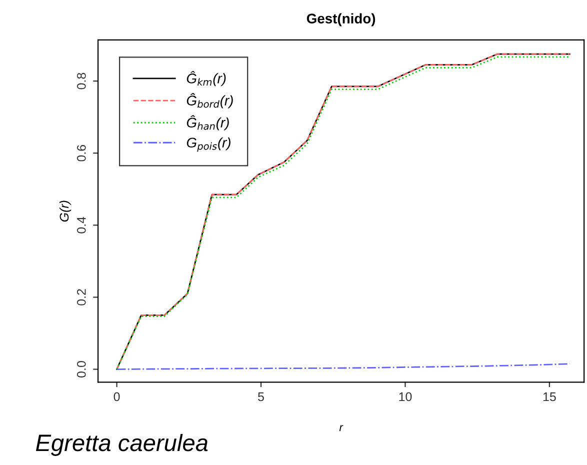 The height and width of the screenshot is (465, 587). Describe the element at coordinates (208, 144) in the screenshot. I see `legend-label: G$_{pois}$(r)` at that location.